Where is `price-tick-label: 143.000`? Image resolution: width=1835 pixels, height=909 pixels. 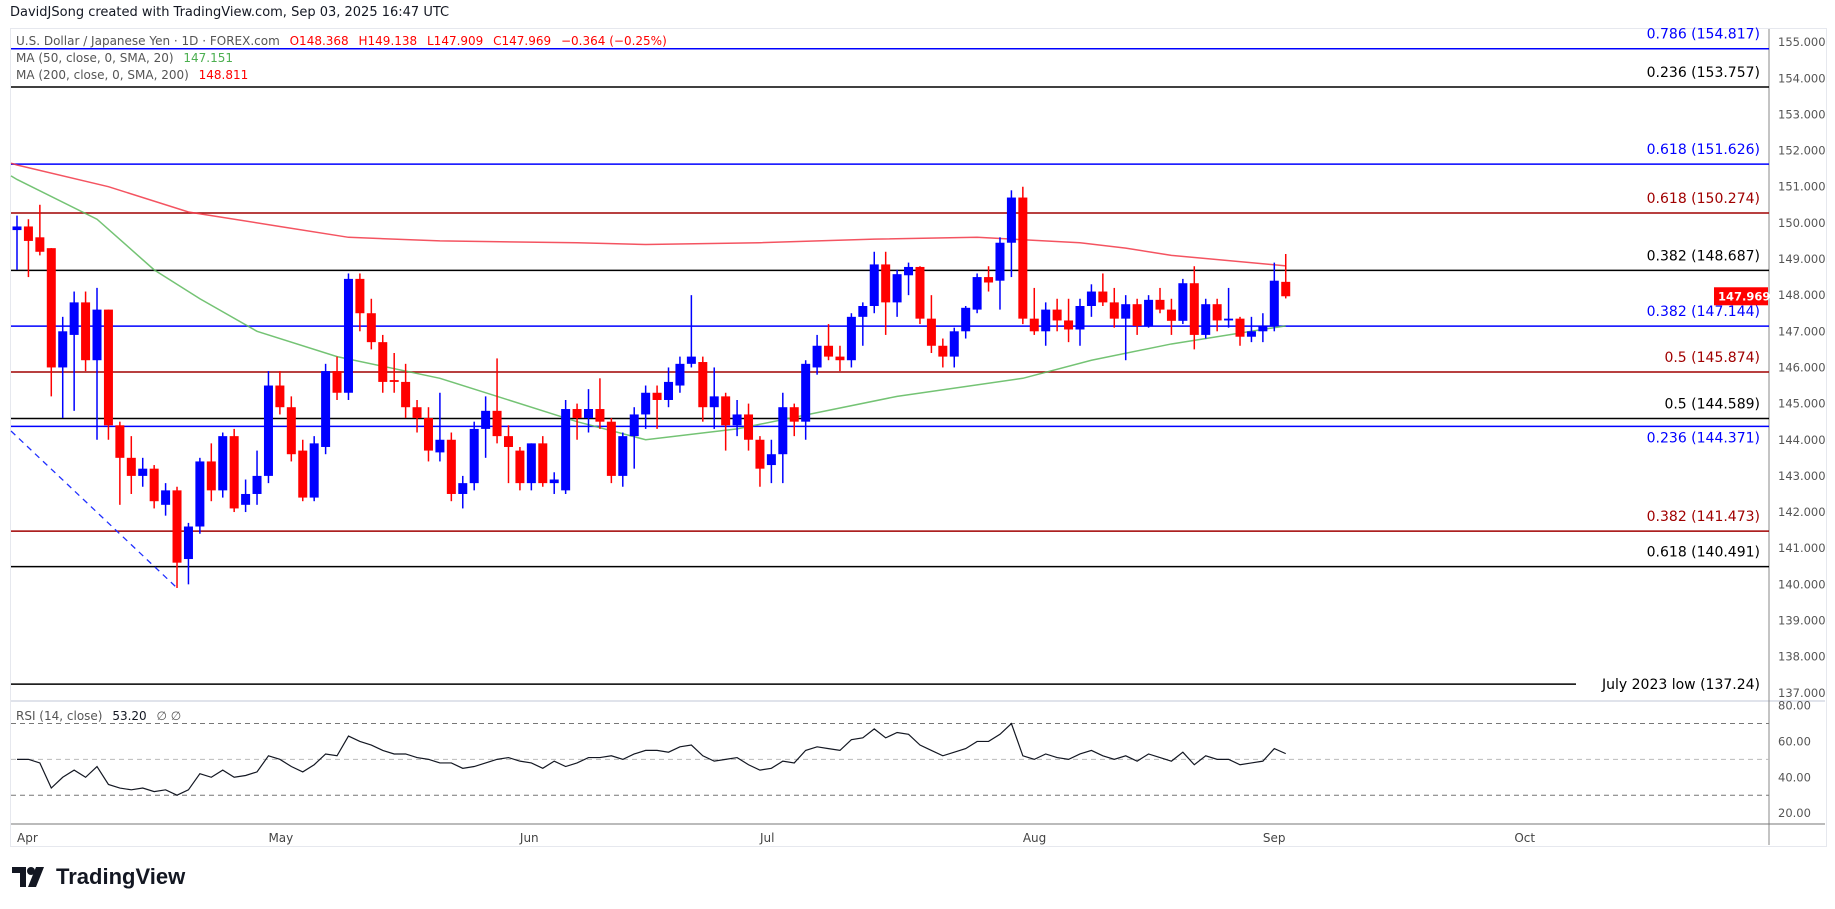
price-tick-label: 143.000 is located at coordinates (1802, 476).